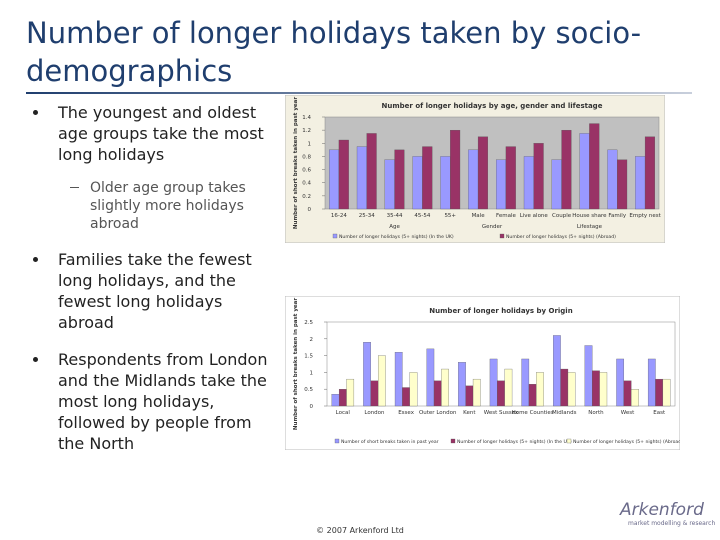  Describe the element at coordinates (492, 163) in the screenshot. I see `plot-area` at that location.